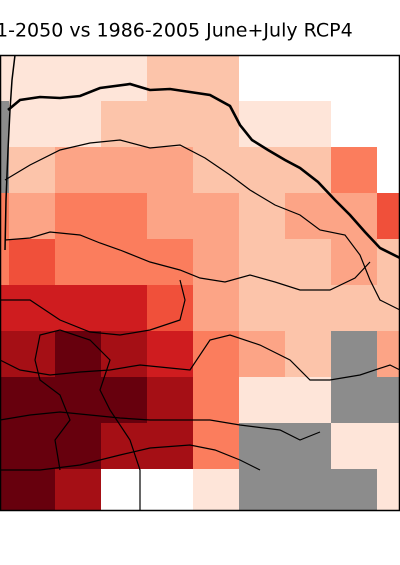 This screenshot has width=400, height=565. What do you see at coordinates (176, 31) in the screenshot?
I see `map-title: 1-2050 vs 1986-2005 June+July RCP4` at bounding box center [176, 31].